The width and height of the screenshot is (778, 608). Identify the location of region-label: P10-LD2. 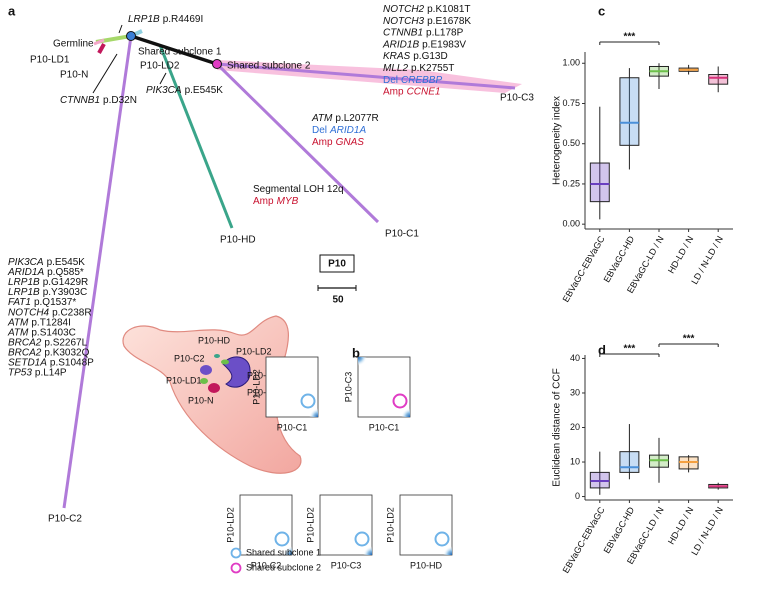
(254, 351).